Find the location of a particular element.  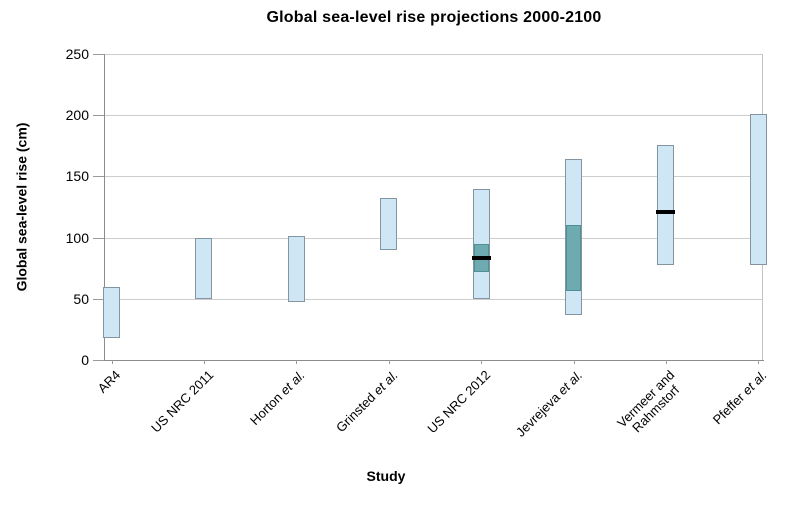

x-axis-tick-grinsted-et-al is located at coordinates (389, 362).